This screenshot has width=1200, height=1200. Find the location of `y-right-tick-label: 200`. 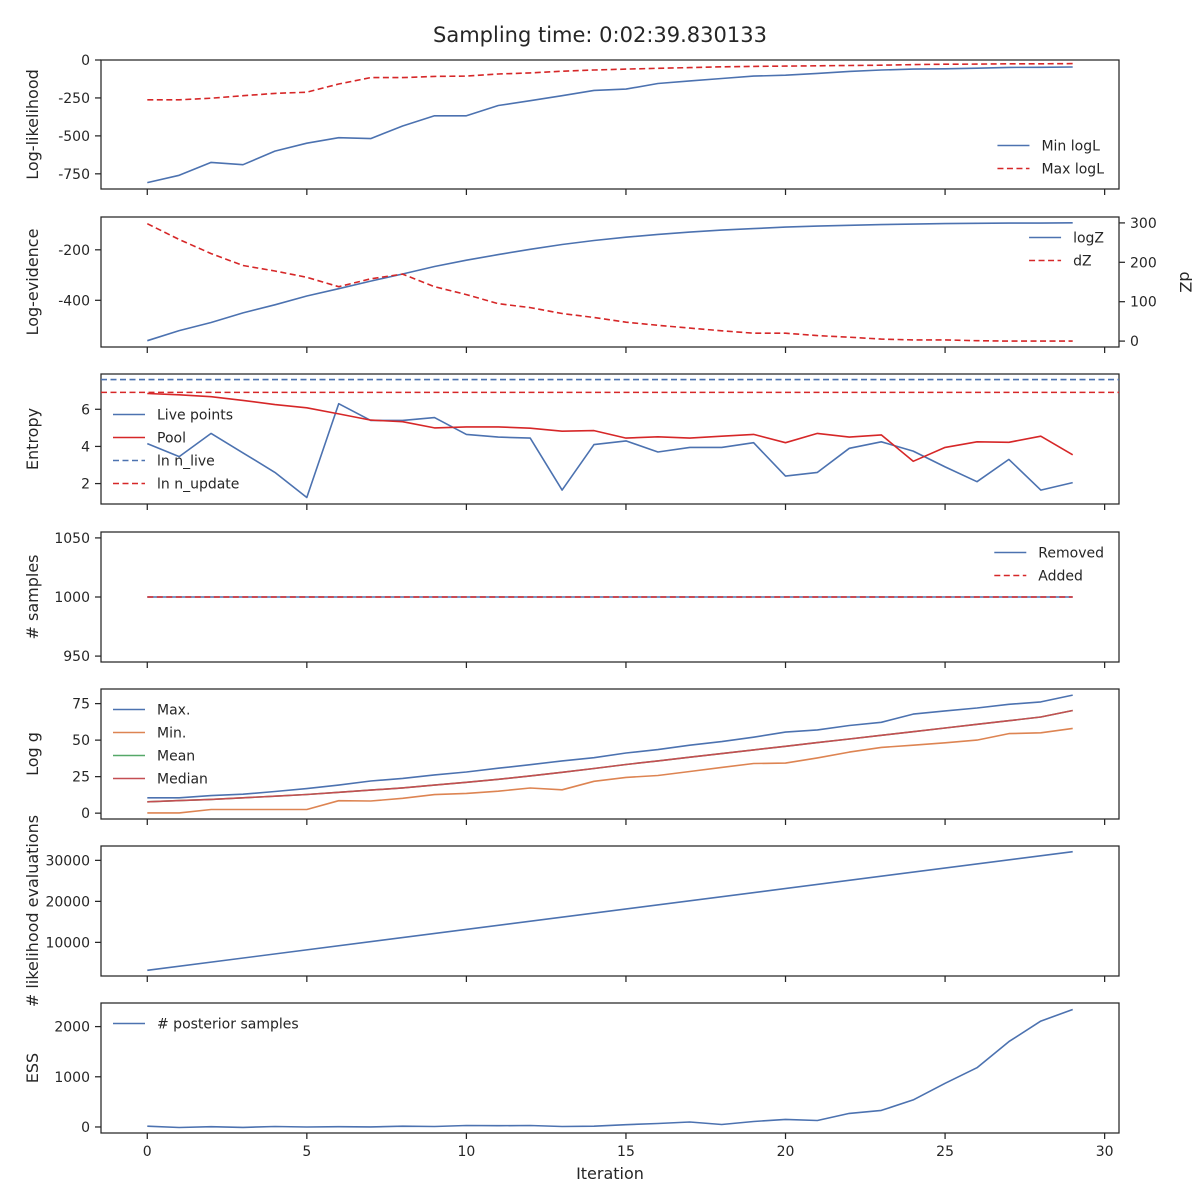

y-right-tick-label: 200 is located at coordinates (1143, 263).